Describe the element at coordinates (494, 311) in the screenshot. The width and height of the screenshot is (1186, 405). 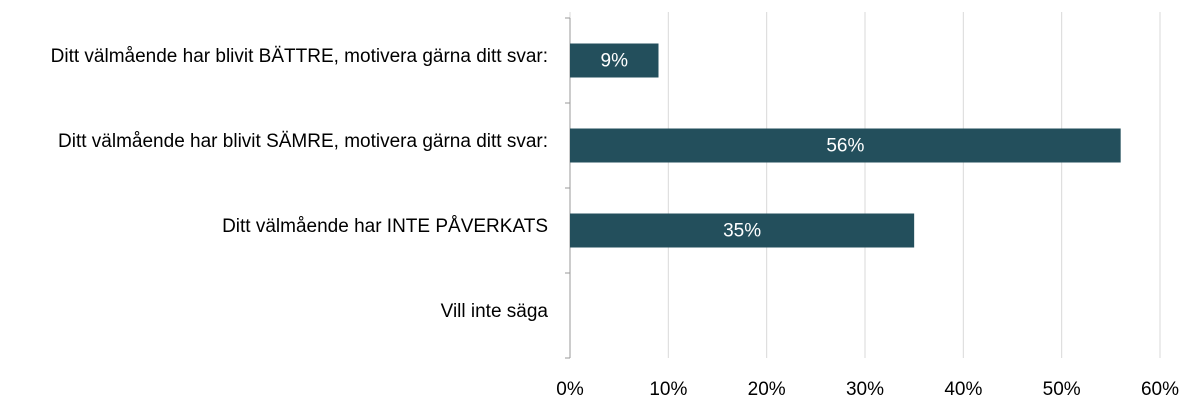
I see `category-label: Vill inte säga` at that location.